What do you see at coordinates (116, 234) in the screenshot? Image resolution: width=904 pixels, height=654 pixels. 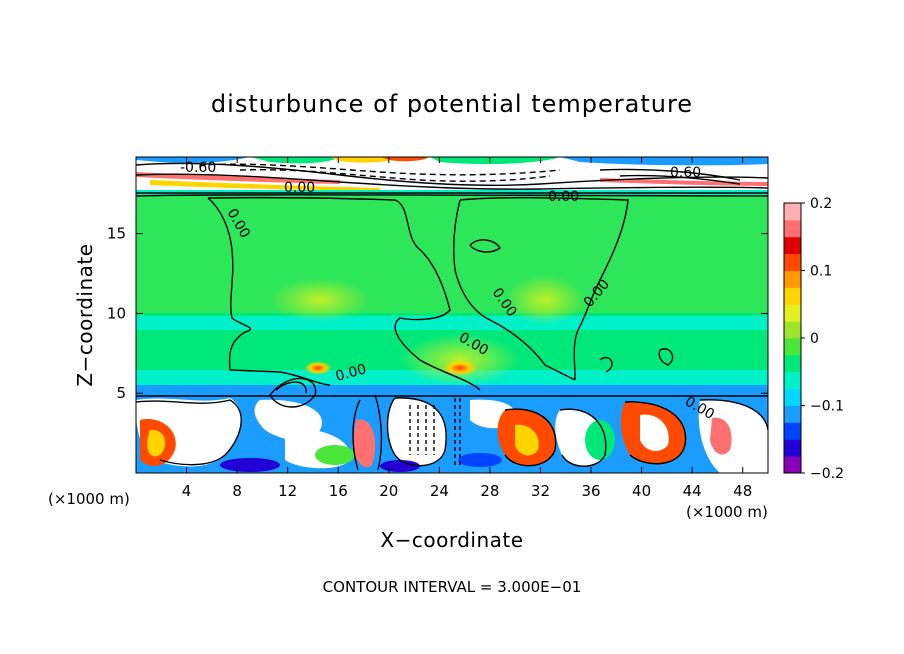 I see `y-tick-label: 15` at bounding box center [116, 234].